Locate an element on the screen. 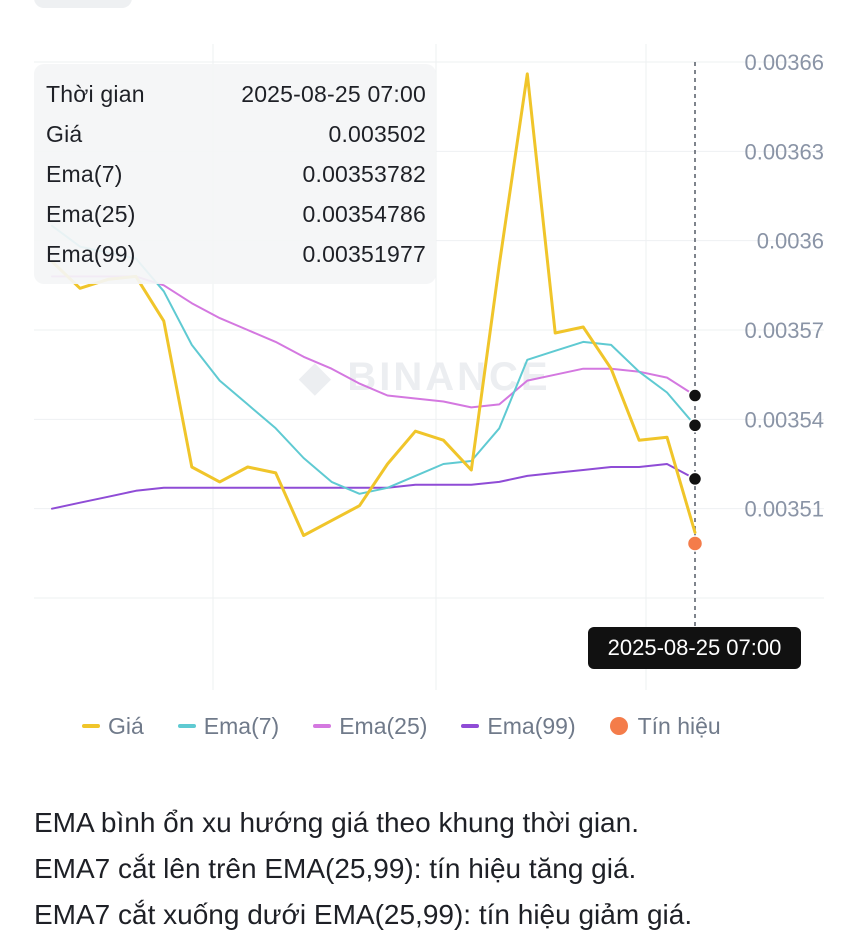 This screenshot has height=946, width=857. tooltip-label: Ema(7) is located at coordinates (84, 173).